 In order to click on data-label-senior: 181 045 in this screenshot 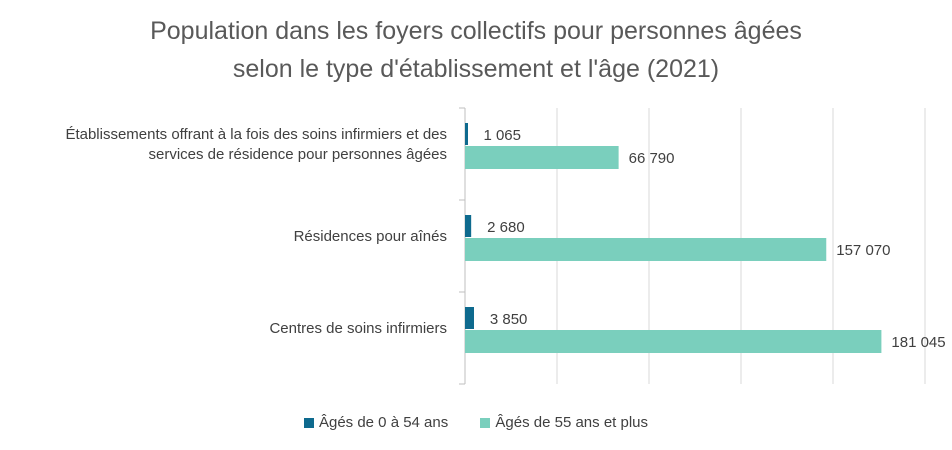, I will do `click(918, 342)`.